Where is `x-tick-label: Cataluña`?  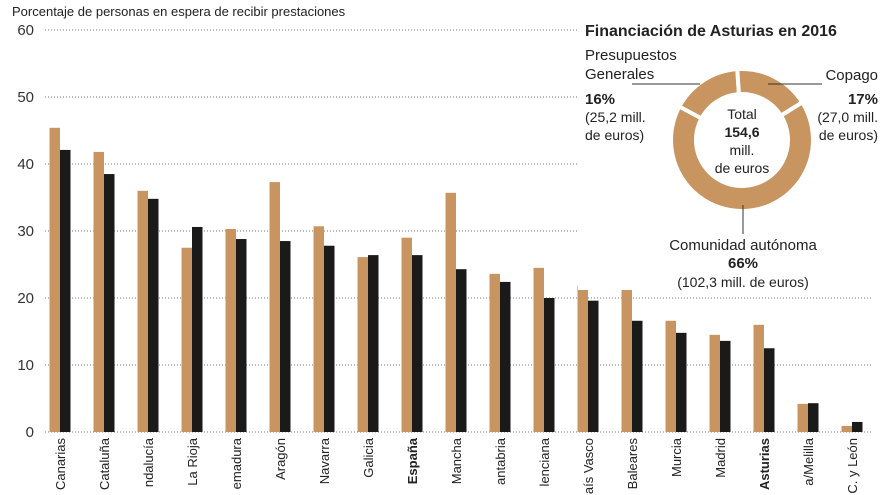
x-tick-label: Cataluña is located at coordinates (104, 463).